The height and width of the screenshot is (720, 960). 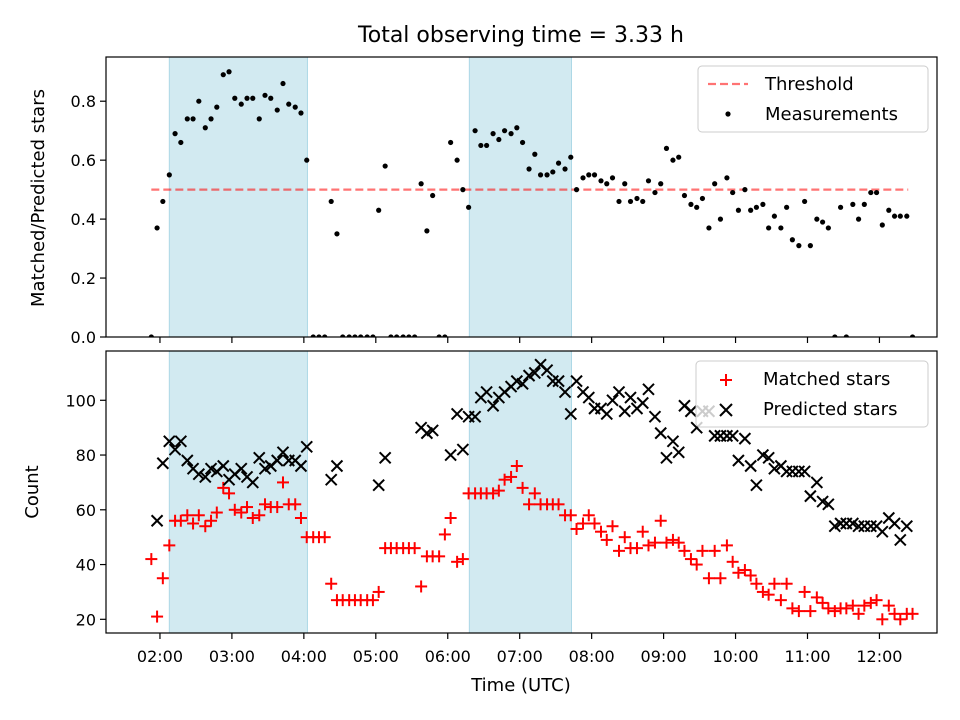 I want to click on x-tick-label: 08:00, so click(x=592, y=656).